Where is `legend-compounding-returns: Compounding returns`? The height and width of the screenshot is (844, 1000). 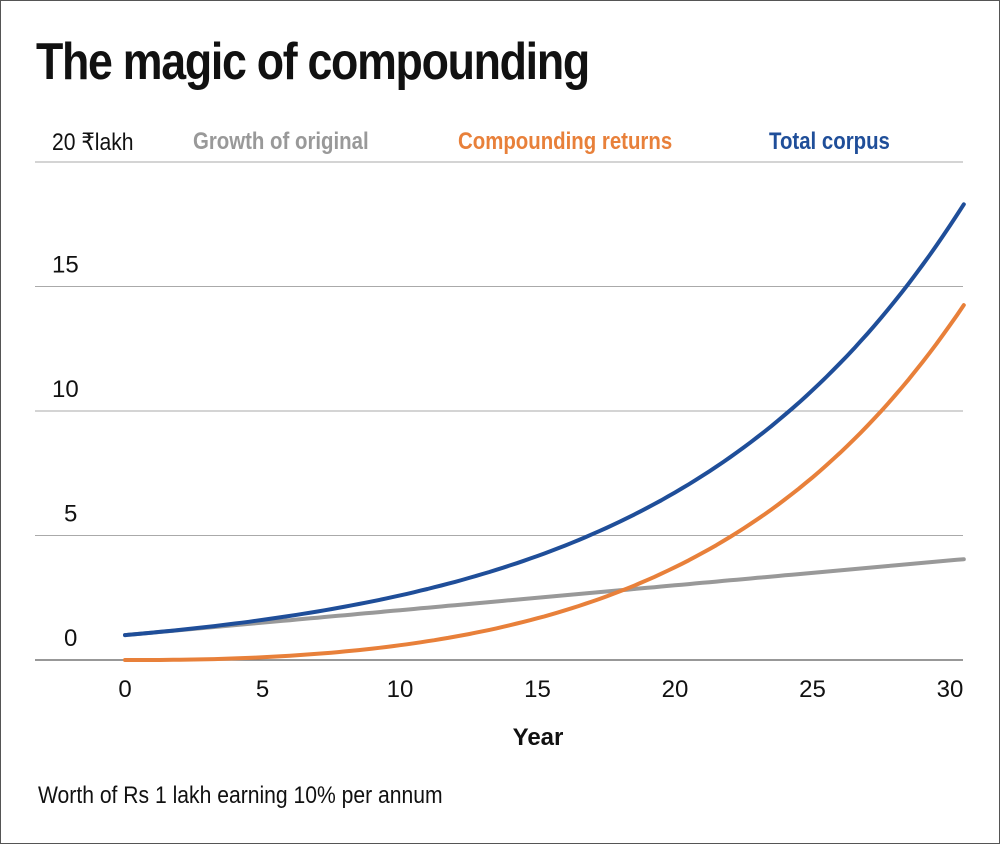
legend-compounding-returns: Compounding returns is located at coordinates (565, 141).